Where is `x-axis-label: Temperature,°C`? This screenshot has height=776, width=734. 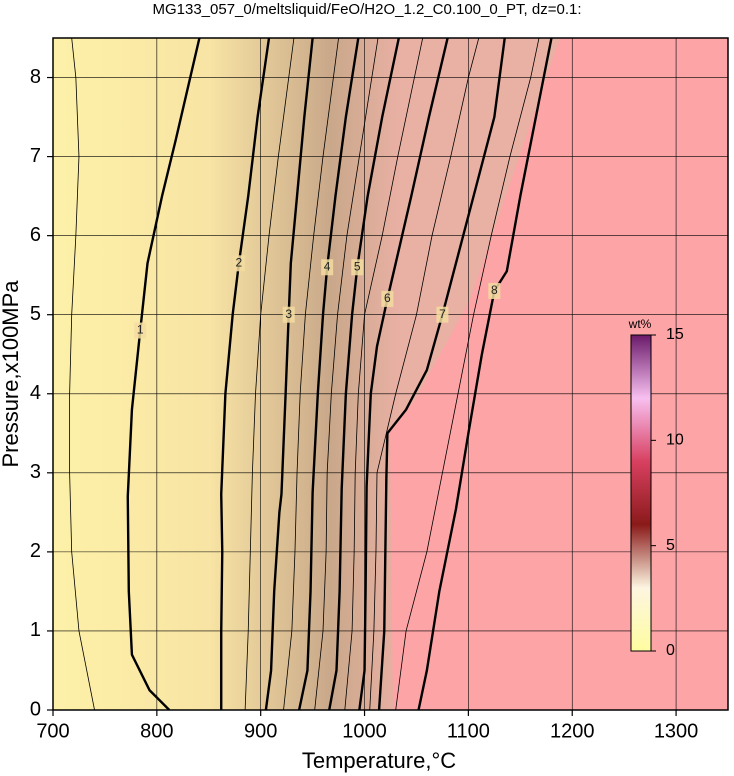
x-axis-label: Temperature,°C is located at coordinates (379, 760).